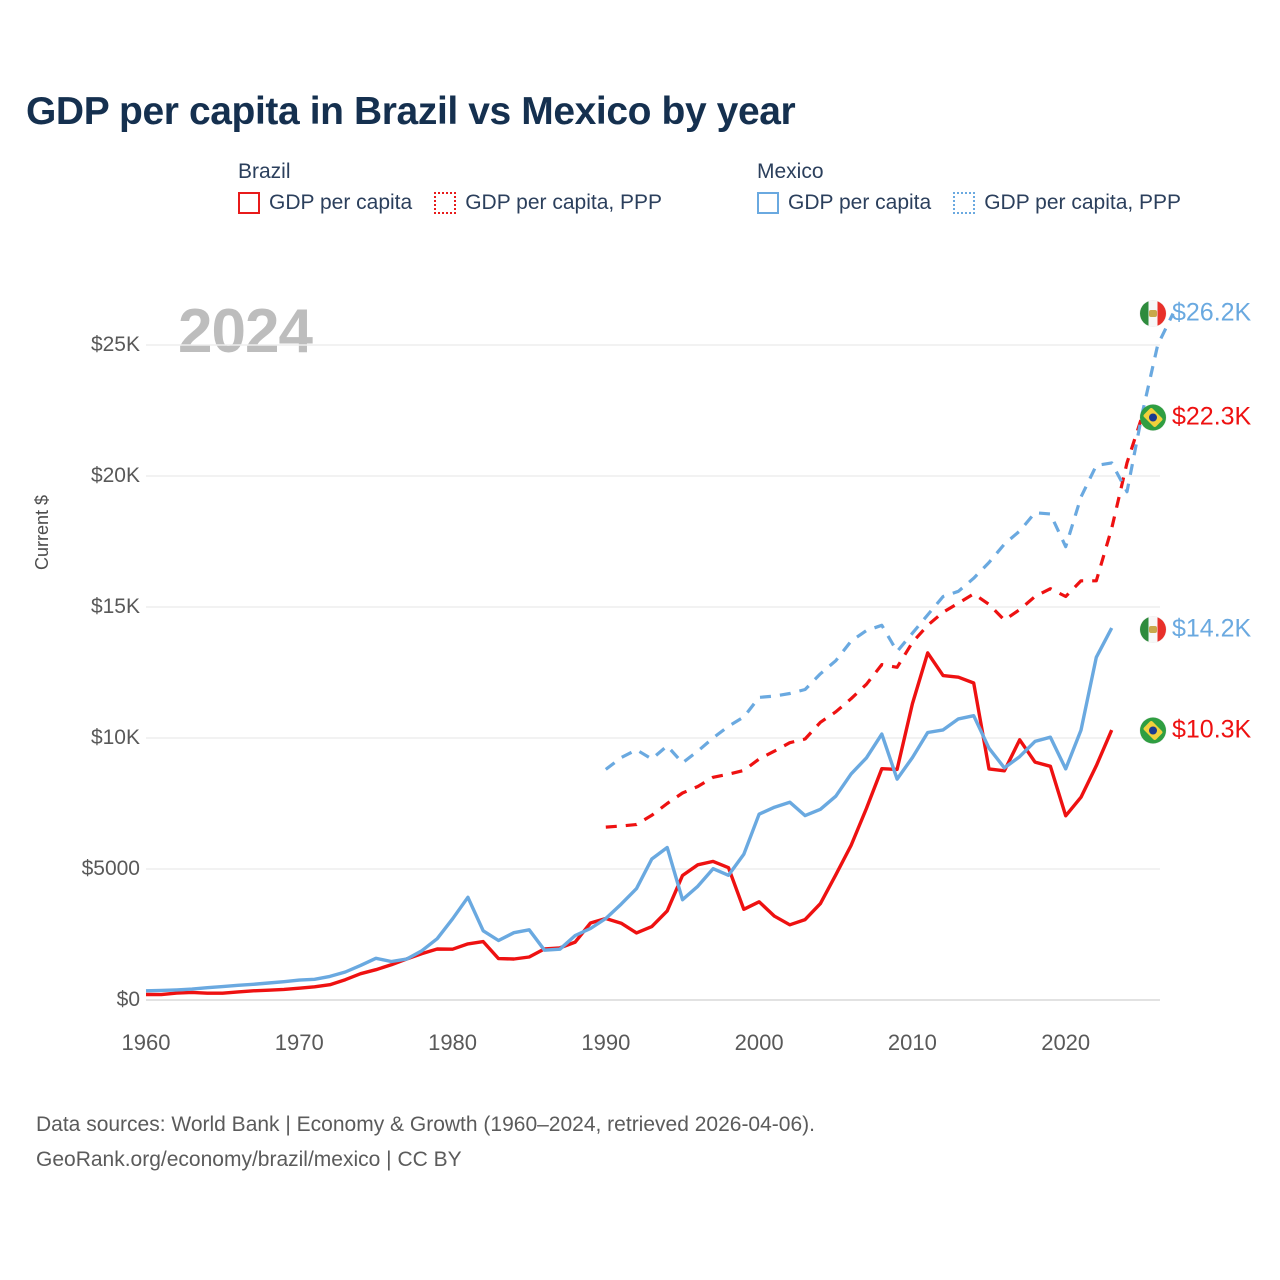 This screenshot has height=1280, width=1280. I want to click on legend-item-mexico-gdp: GDP per capita, so click(844, 203).